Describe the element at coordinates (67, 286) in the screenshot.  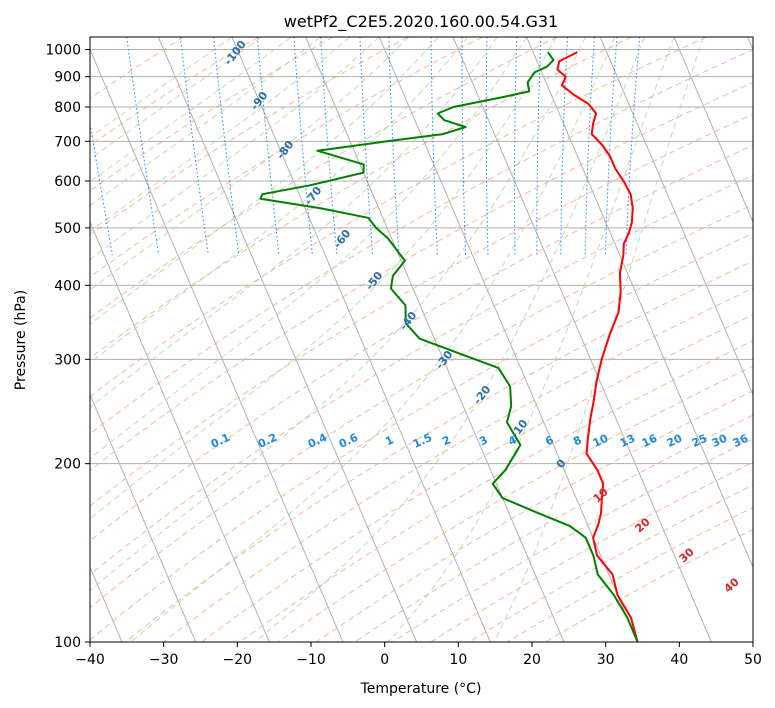
I see `y-tick-label: 400` at that location.